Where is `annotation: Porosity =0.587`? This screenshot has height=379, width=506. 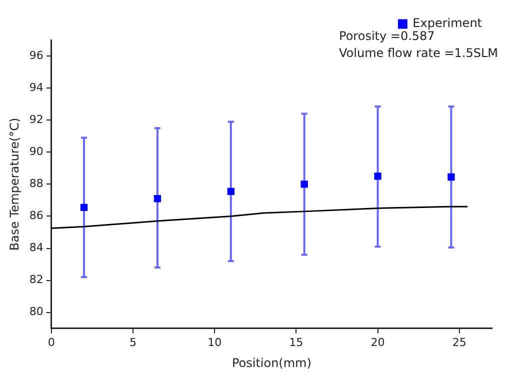
annotation: Porosity =0.587 is located at coordinates (387, 37).